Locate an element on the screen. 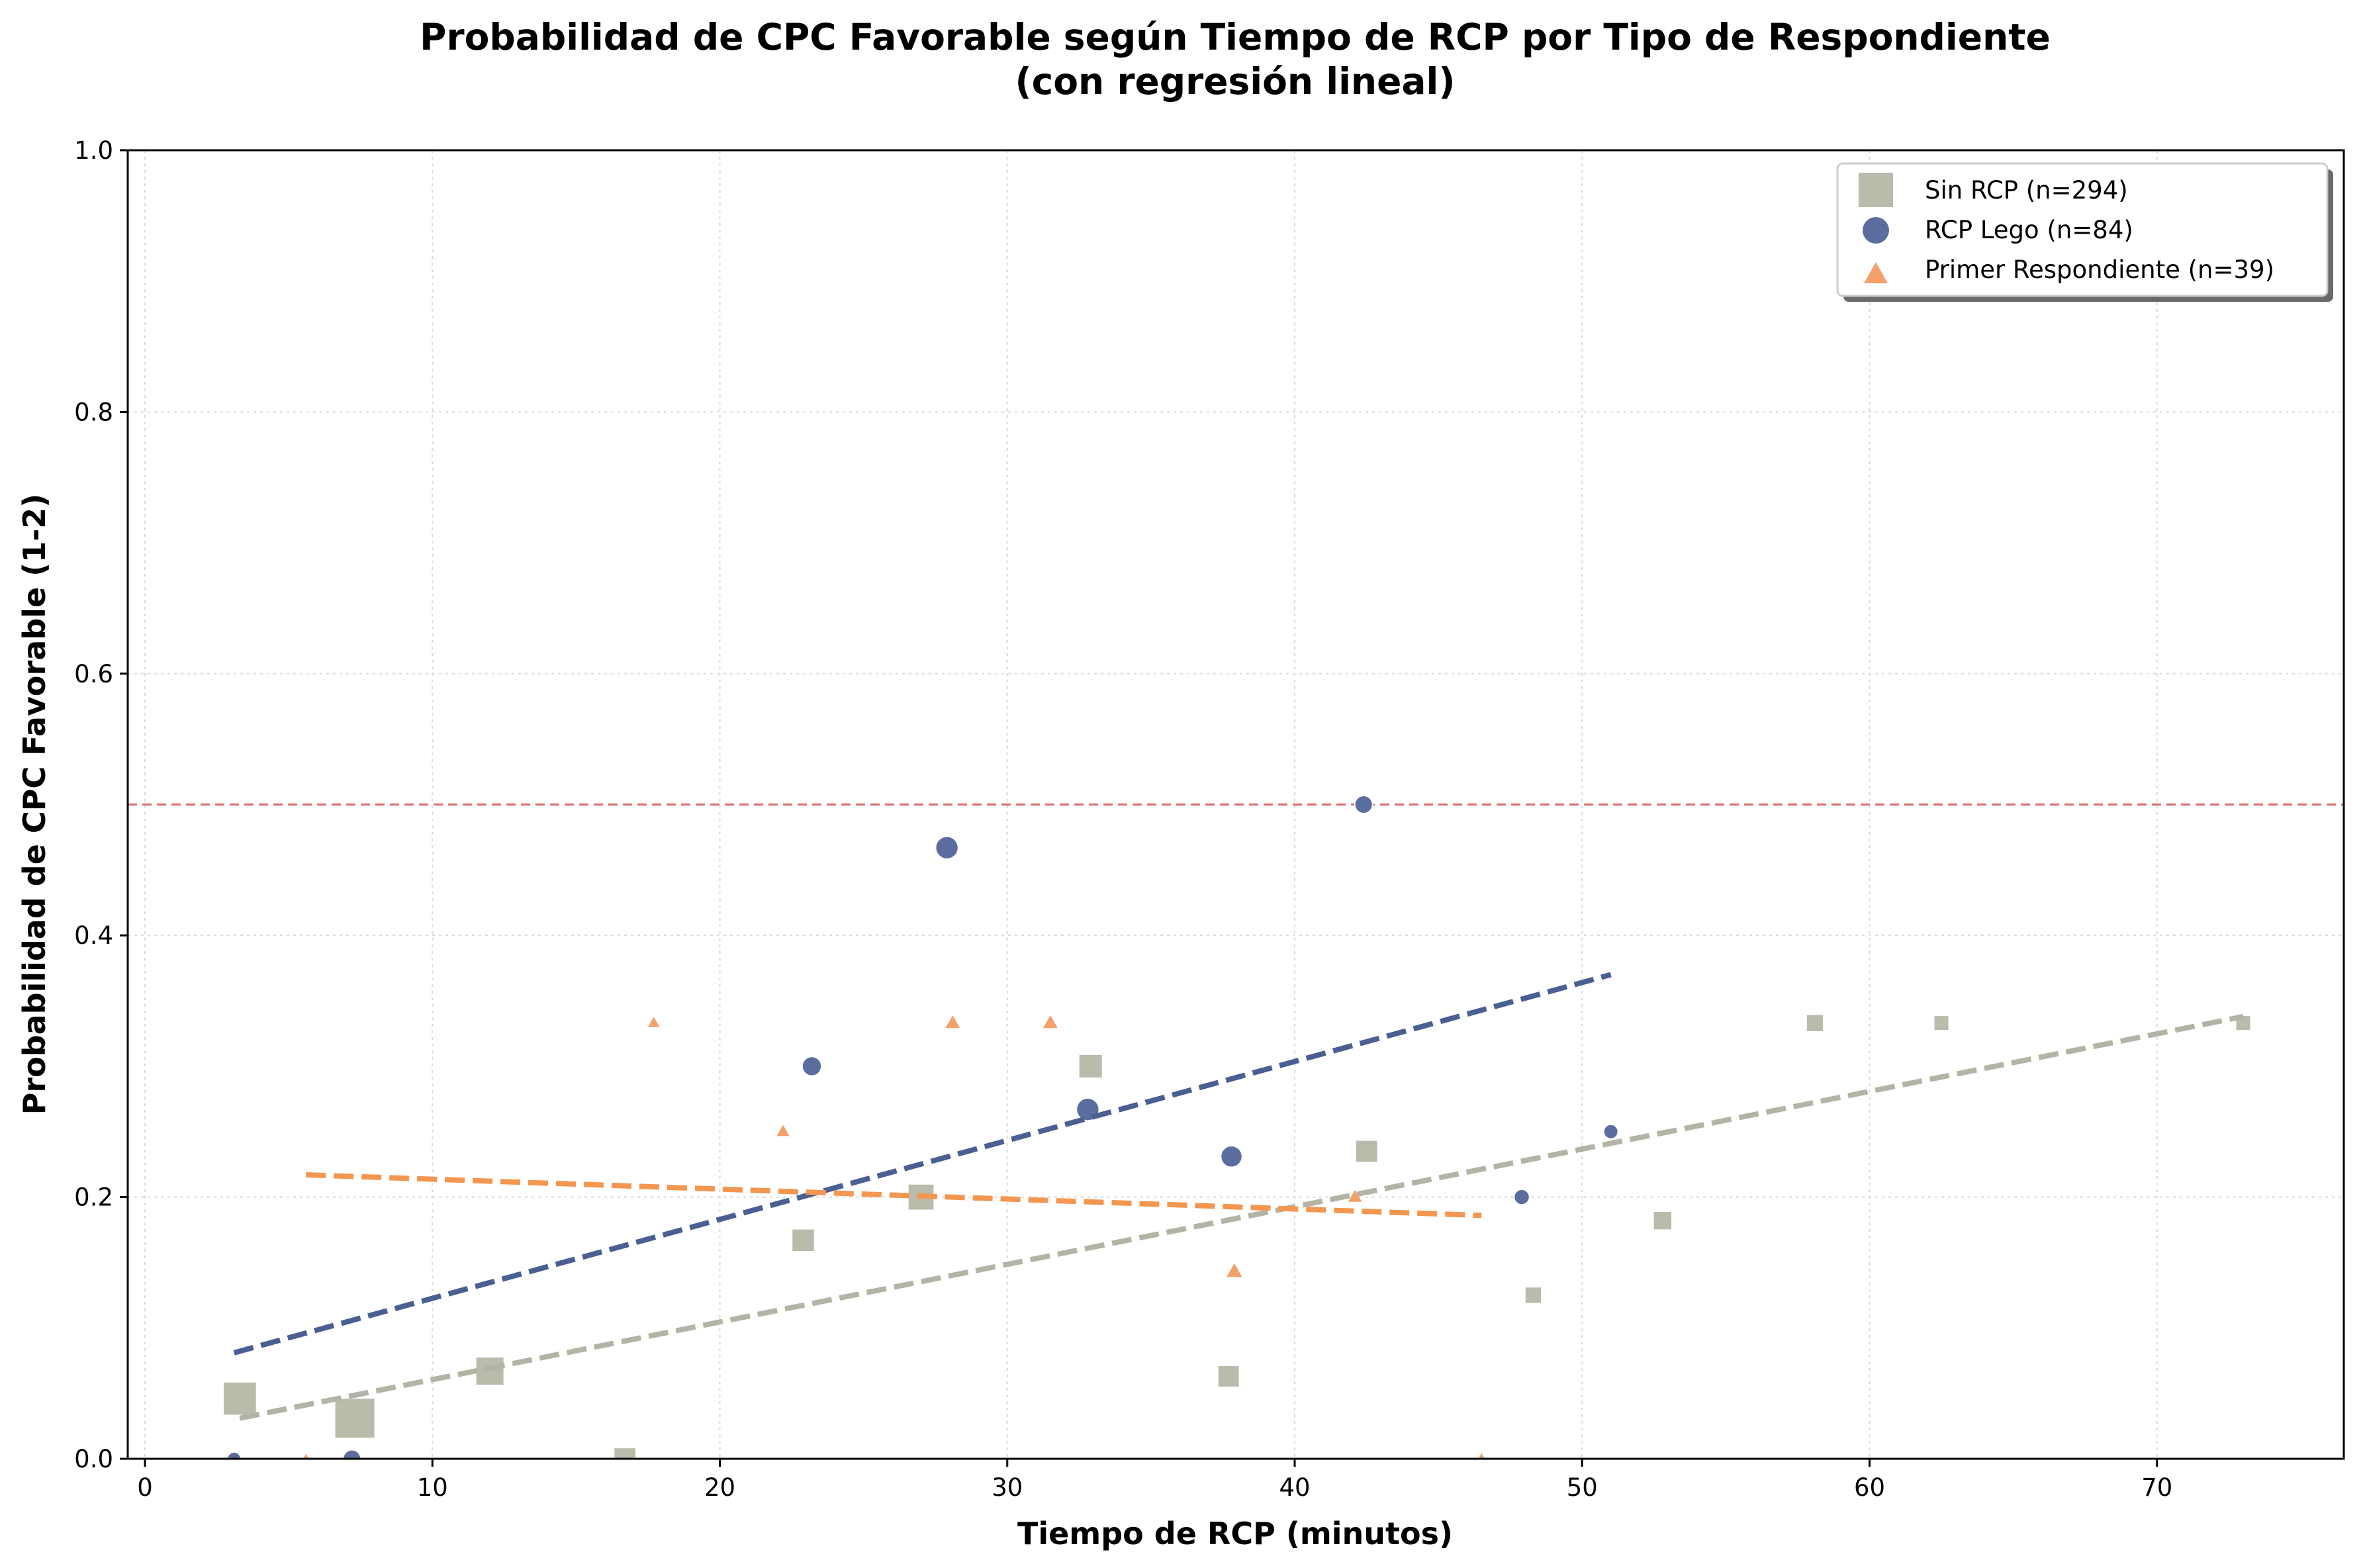 The image size is (2363, 1568). chart-subtitle: (con regresión lineal) is located at coordinates (1235, 81).